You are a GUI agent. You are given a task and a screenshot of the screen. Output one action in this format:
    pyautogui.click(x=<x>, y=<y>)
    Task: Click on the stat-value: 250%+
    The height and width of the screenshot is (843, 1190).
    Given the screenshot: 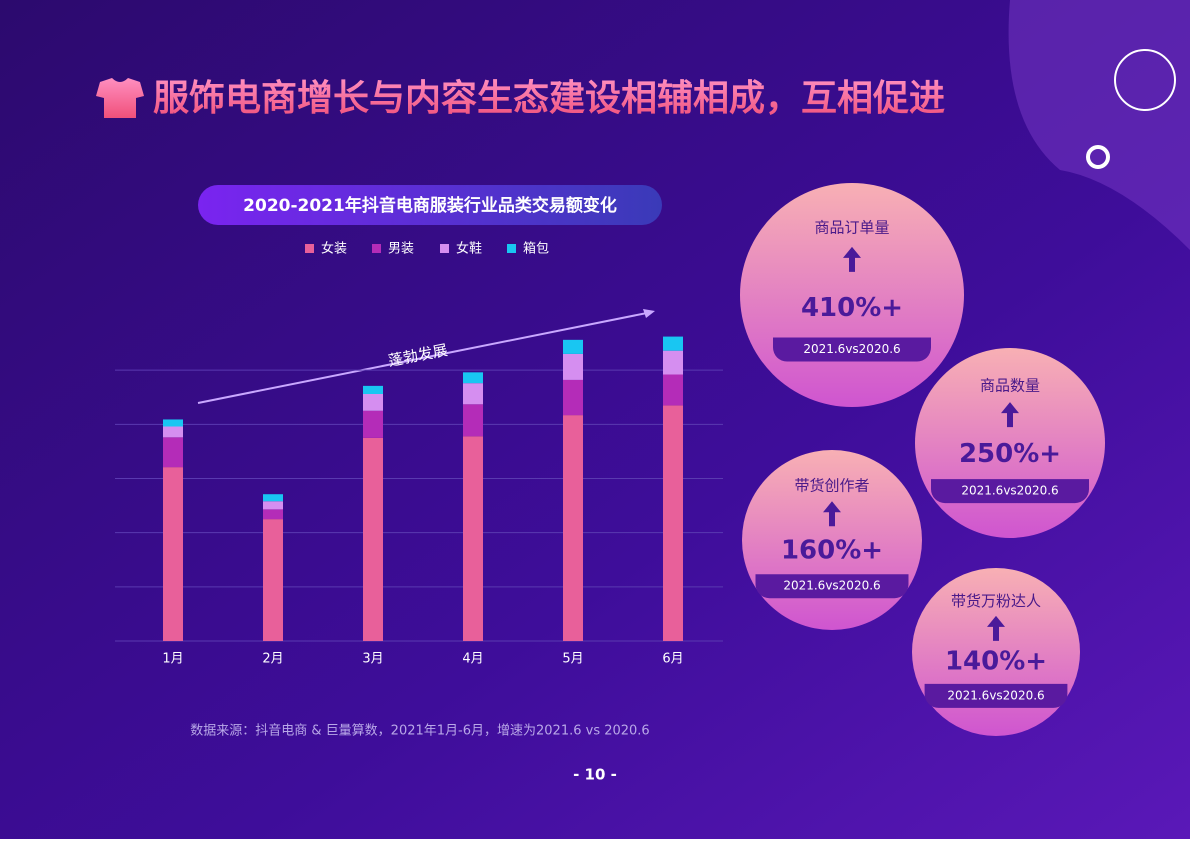 What is the action you would take?
    pyautogui.click(x=1010, y=454)
    